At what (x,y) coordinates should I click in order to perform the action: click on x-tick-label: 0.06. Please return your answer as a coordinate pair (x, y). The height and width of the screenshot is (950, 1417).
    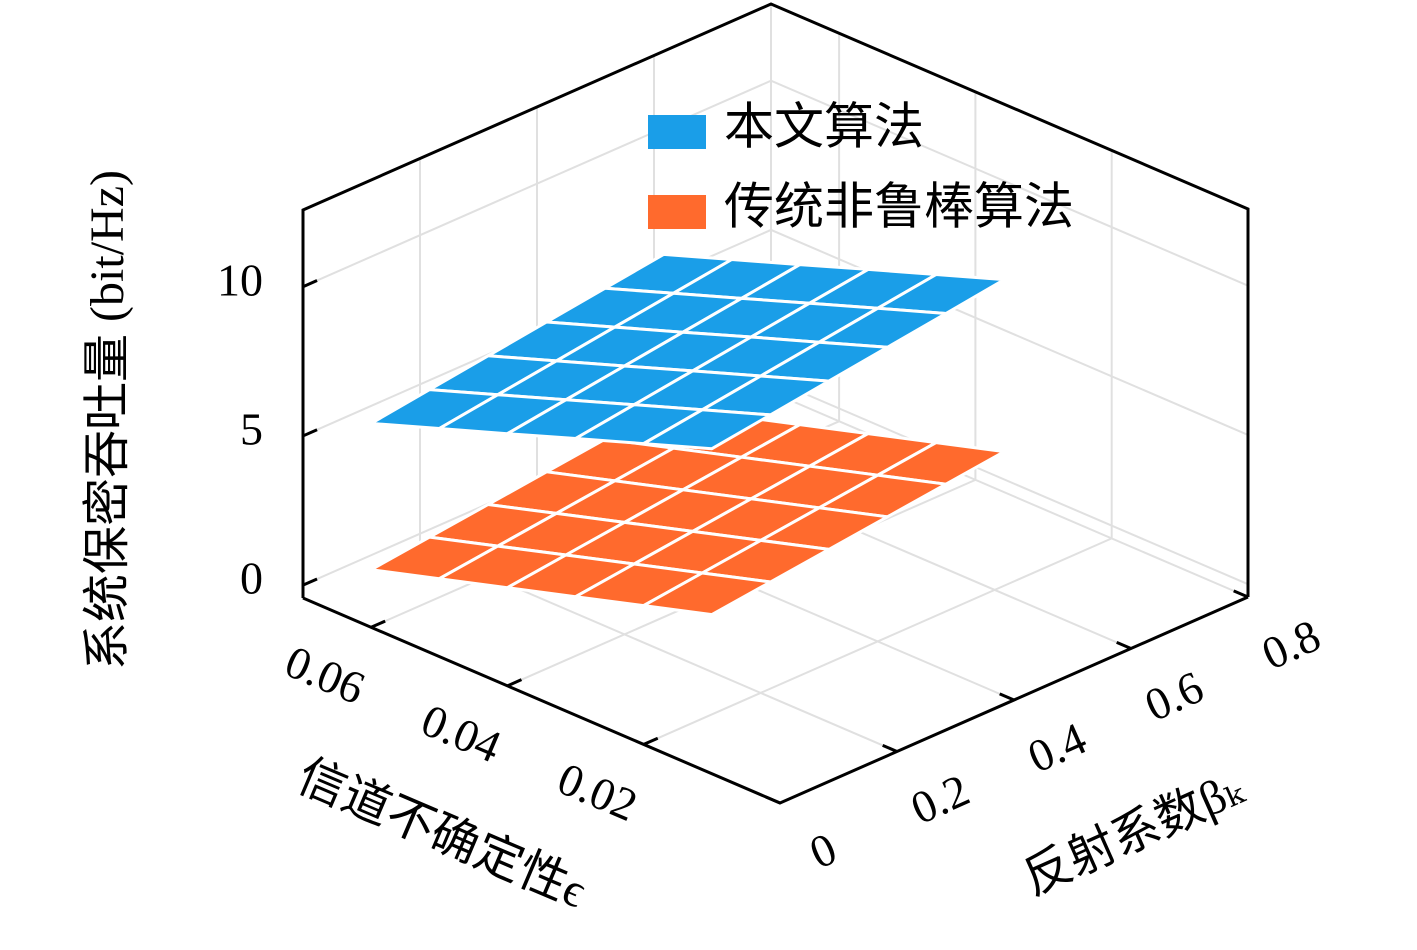
    Looking at the image, I should click on (325, 675).